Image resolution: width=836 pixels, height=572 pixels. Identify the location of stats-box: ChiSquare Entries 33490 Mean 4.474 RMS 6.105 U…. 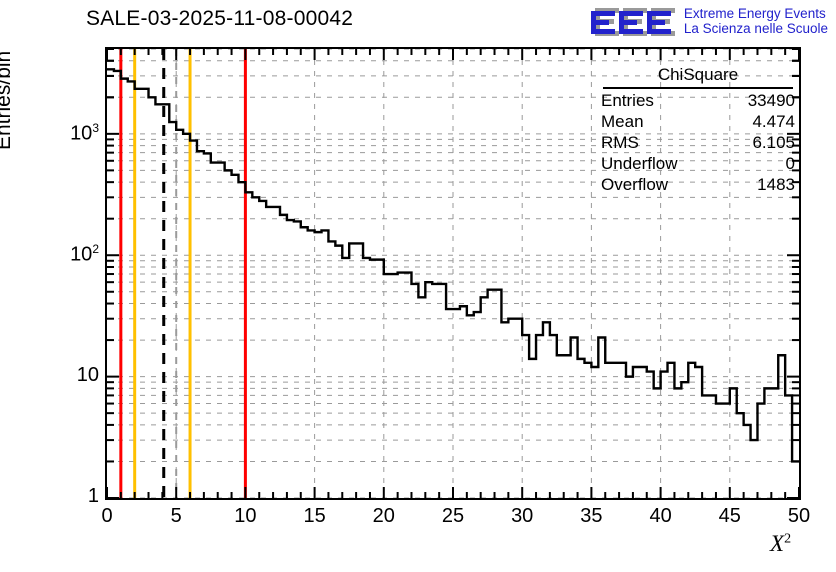
(698, 129).